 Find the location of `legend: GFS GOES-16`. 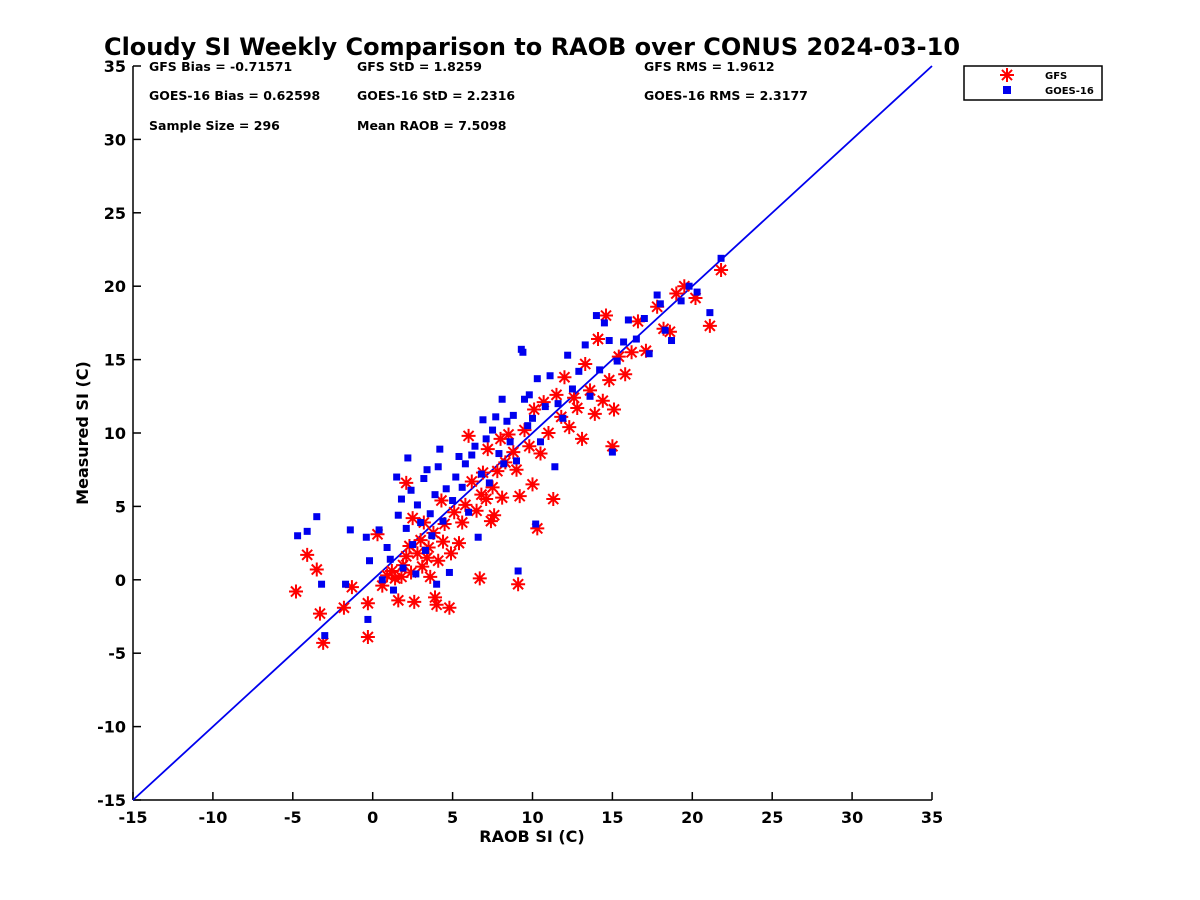

legend: GFS GOES-16 is located at coordinates (1033, 83).